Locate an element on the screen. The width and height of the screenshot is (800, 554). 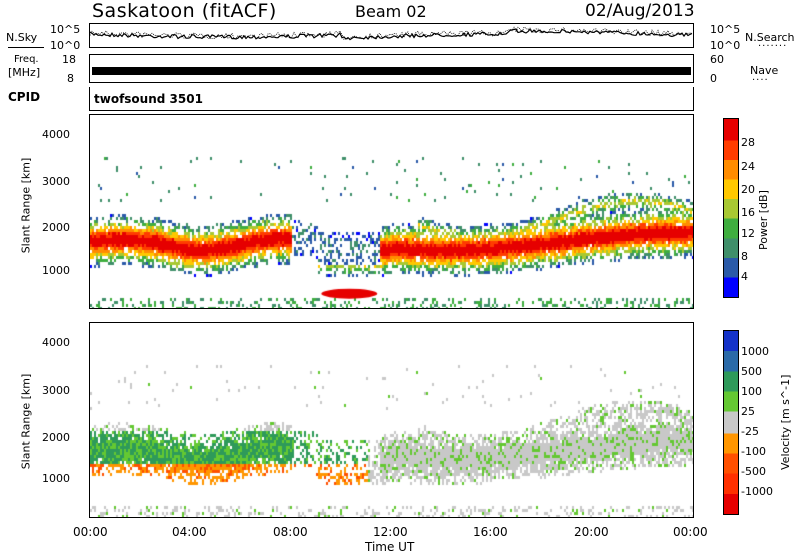
velocity-ytick-2000: 2000 is located at coordinates (56, 437).